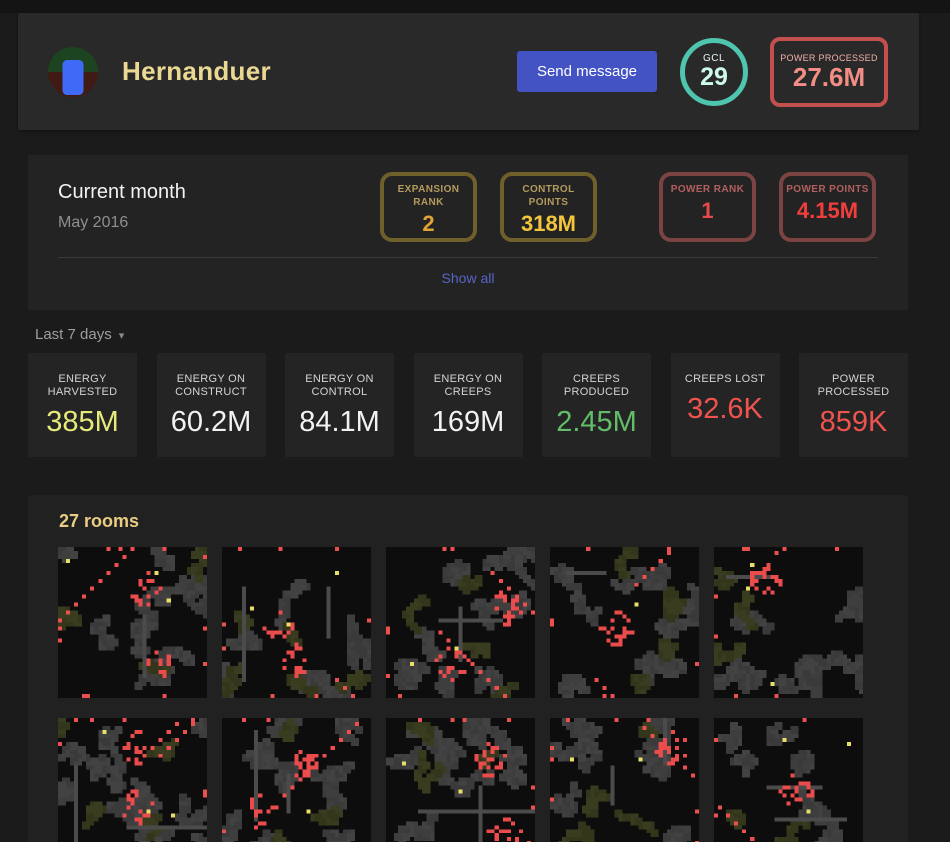 This screenshot has width=950, height=842. Describe the element at coordinates (596, 405) in the screenshot. I see `stat-card-creeps-produced: CREEPS PRODUCED 2.45M` at that location.